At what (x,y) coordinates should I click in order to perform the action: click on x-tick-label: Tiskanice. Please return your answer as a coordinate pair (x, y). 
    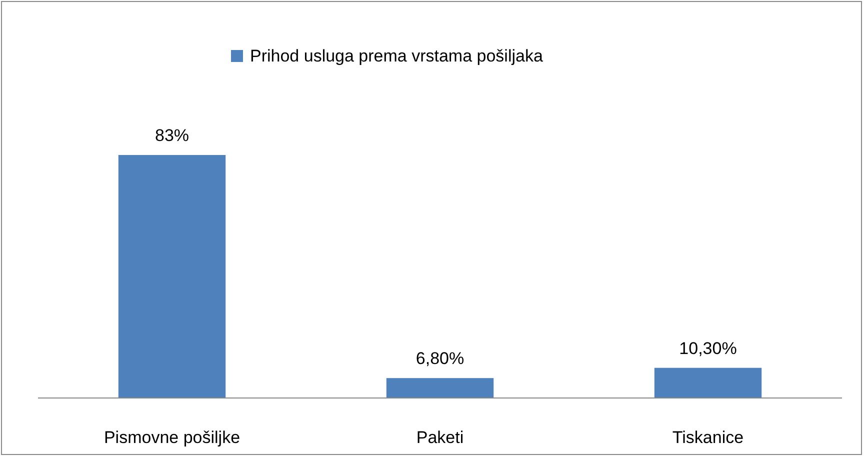
    Looking at the image, I should click on (708, 437).